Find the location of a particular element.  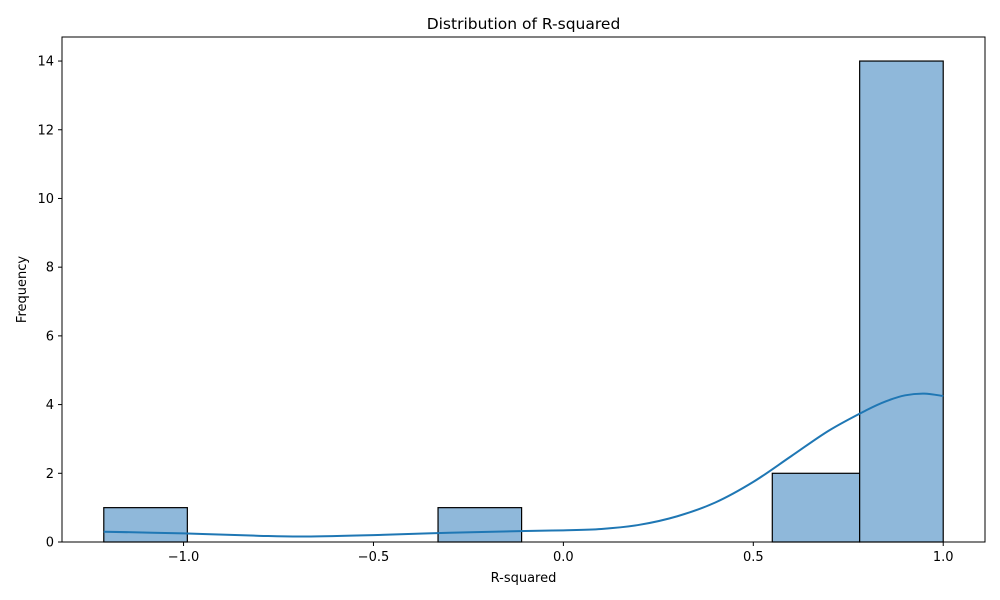

x-tick-label: 0.0 is located at coordinates (563, 557).